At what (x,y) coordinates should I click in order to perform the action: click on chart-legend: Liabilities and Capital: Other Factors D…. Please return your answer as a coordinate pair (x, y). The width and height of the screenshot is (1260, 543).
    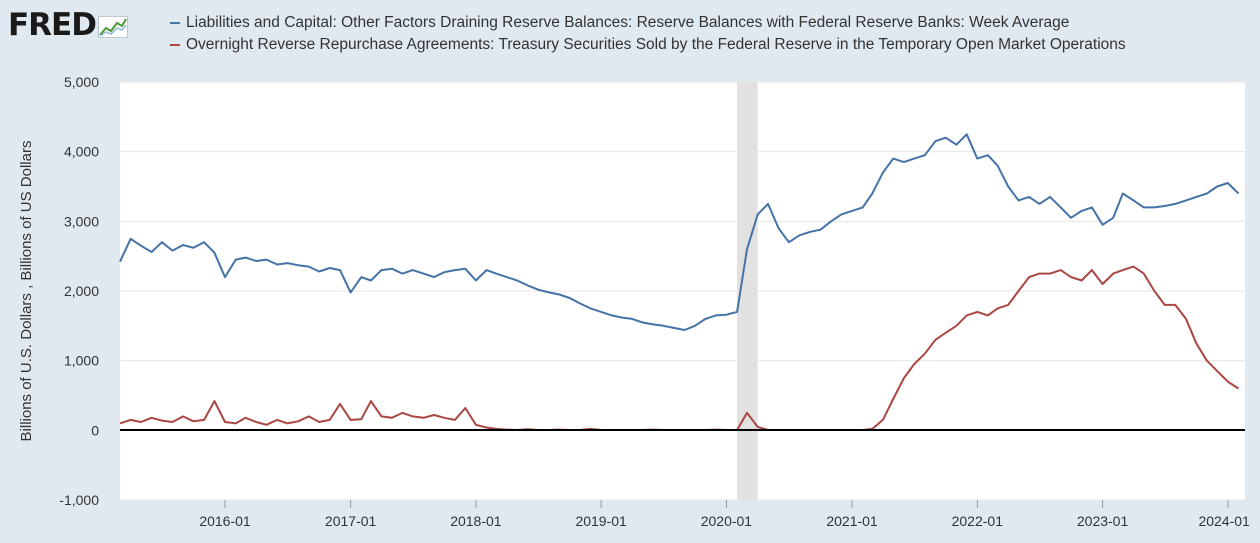
    Looking at the image, I should click on (648, 34).